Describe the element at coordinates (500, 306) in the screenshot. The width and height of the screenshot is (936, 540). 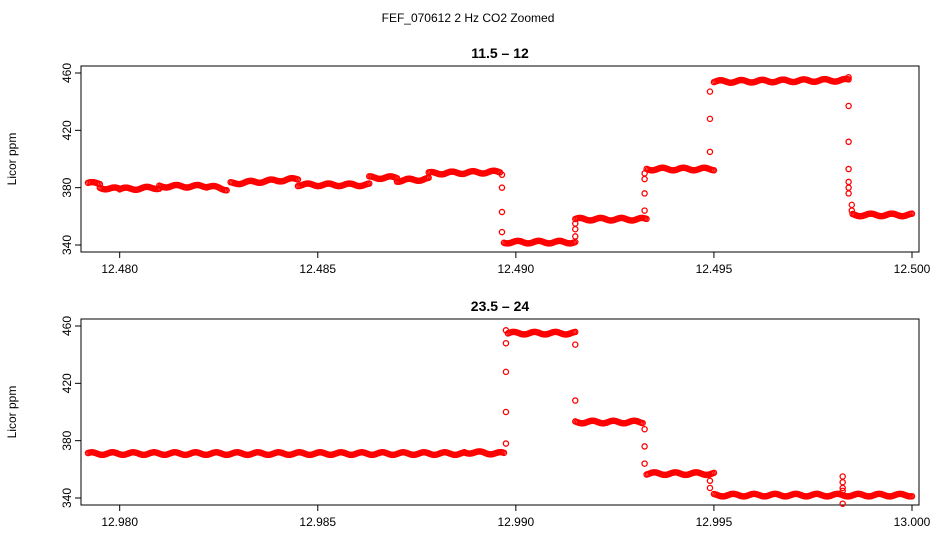
I see `panel-title: 23.5 – 24` at that location.